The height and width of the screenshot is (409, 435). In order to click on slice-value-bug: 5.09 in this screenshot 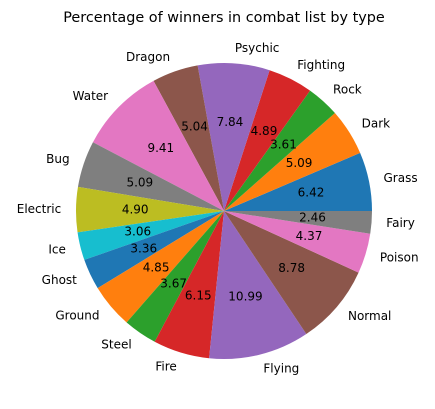, I will do `click(139, 182)`.